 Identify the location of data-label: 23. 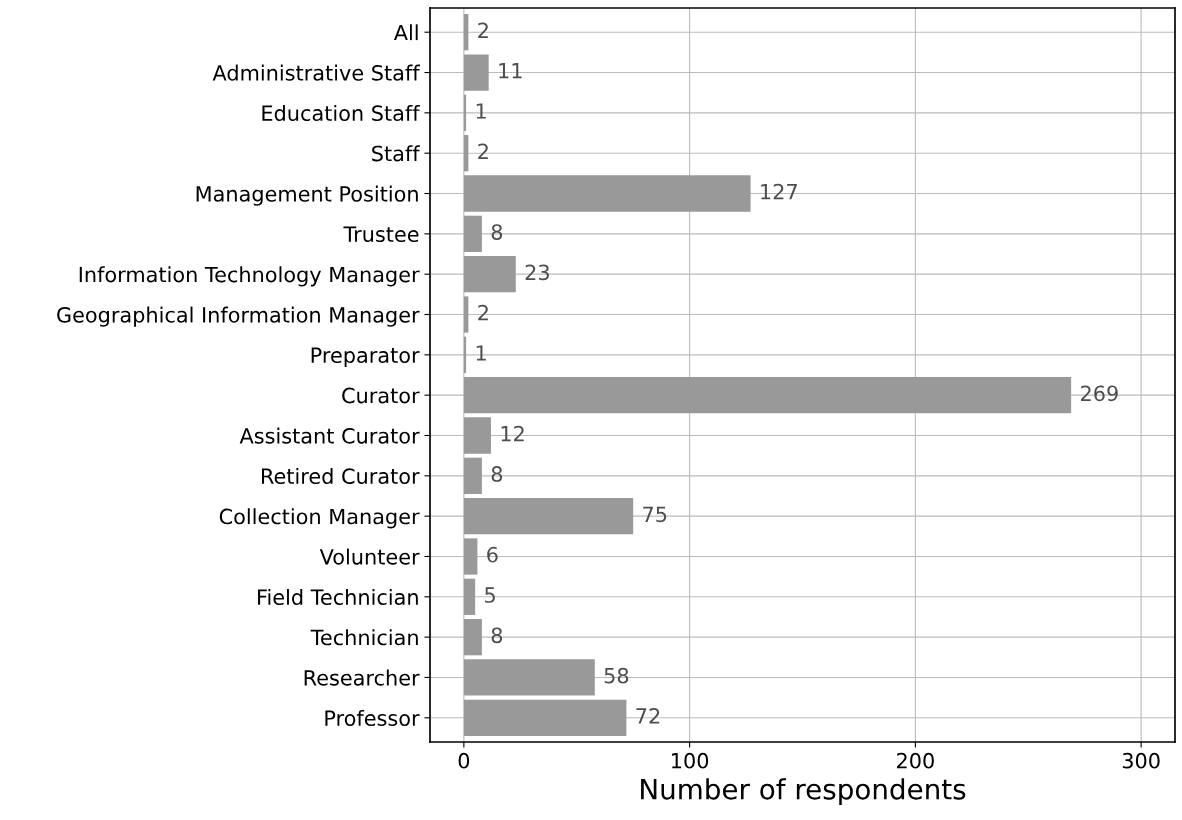
(537, 272).